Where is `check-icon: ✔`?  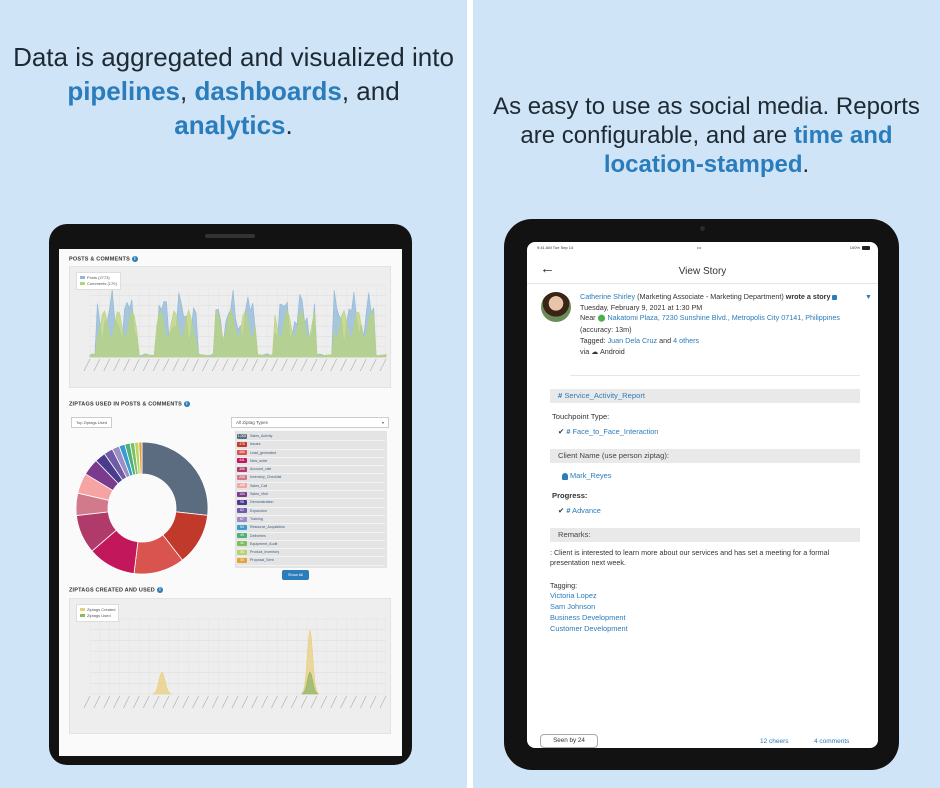 check-icon: ✔ is located at coordinates (561, 431).